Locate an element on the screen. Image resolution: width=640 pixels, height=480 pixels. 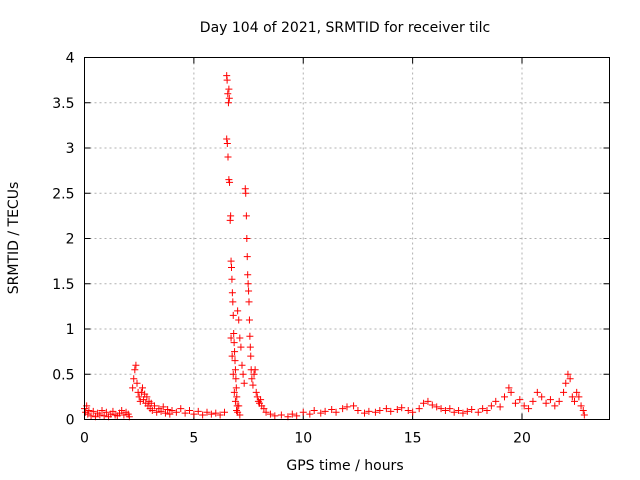
y-tick-label: 0.5 is located at coordinates (63, 375).